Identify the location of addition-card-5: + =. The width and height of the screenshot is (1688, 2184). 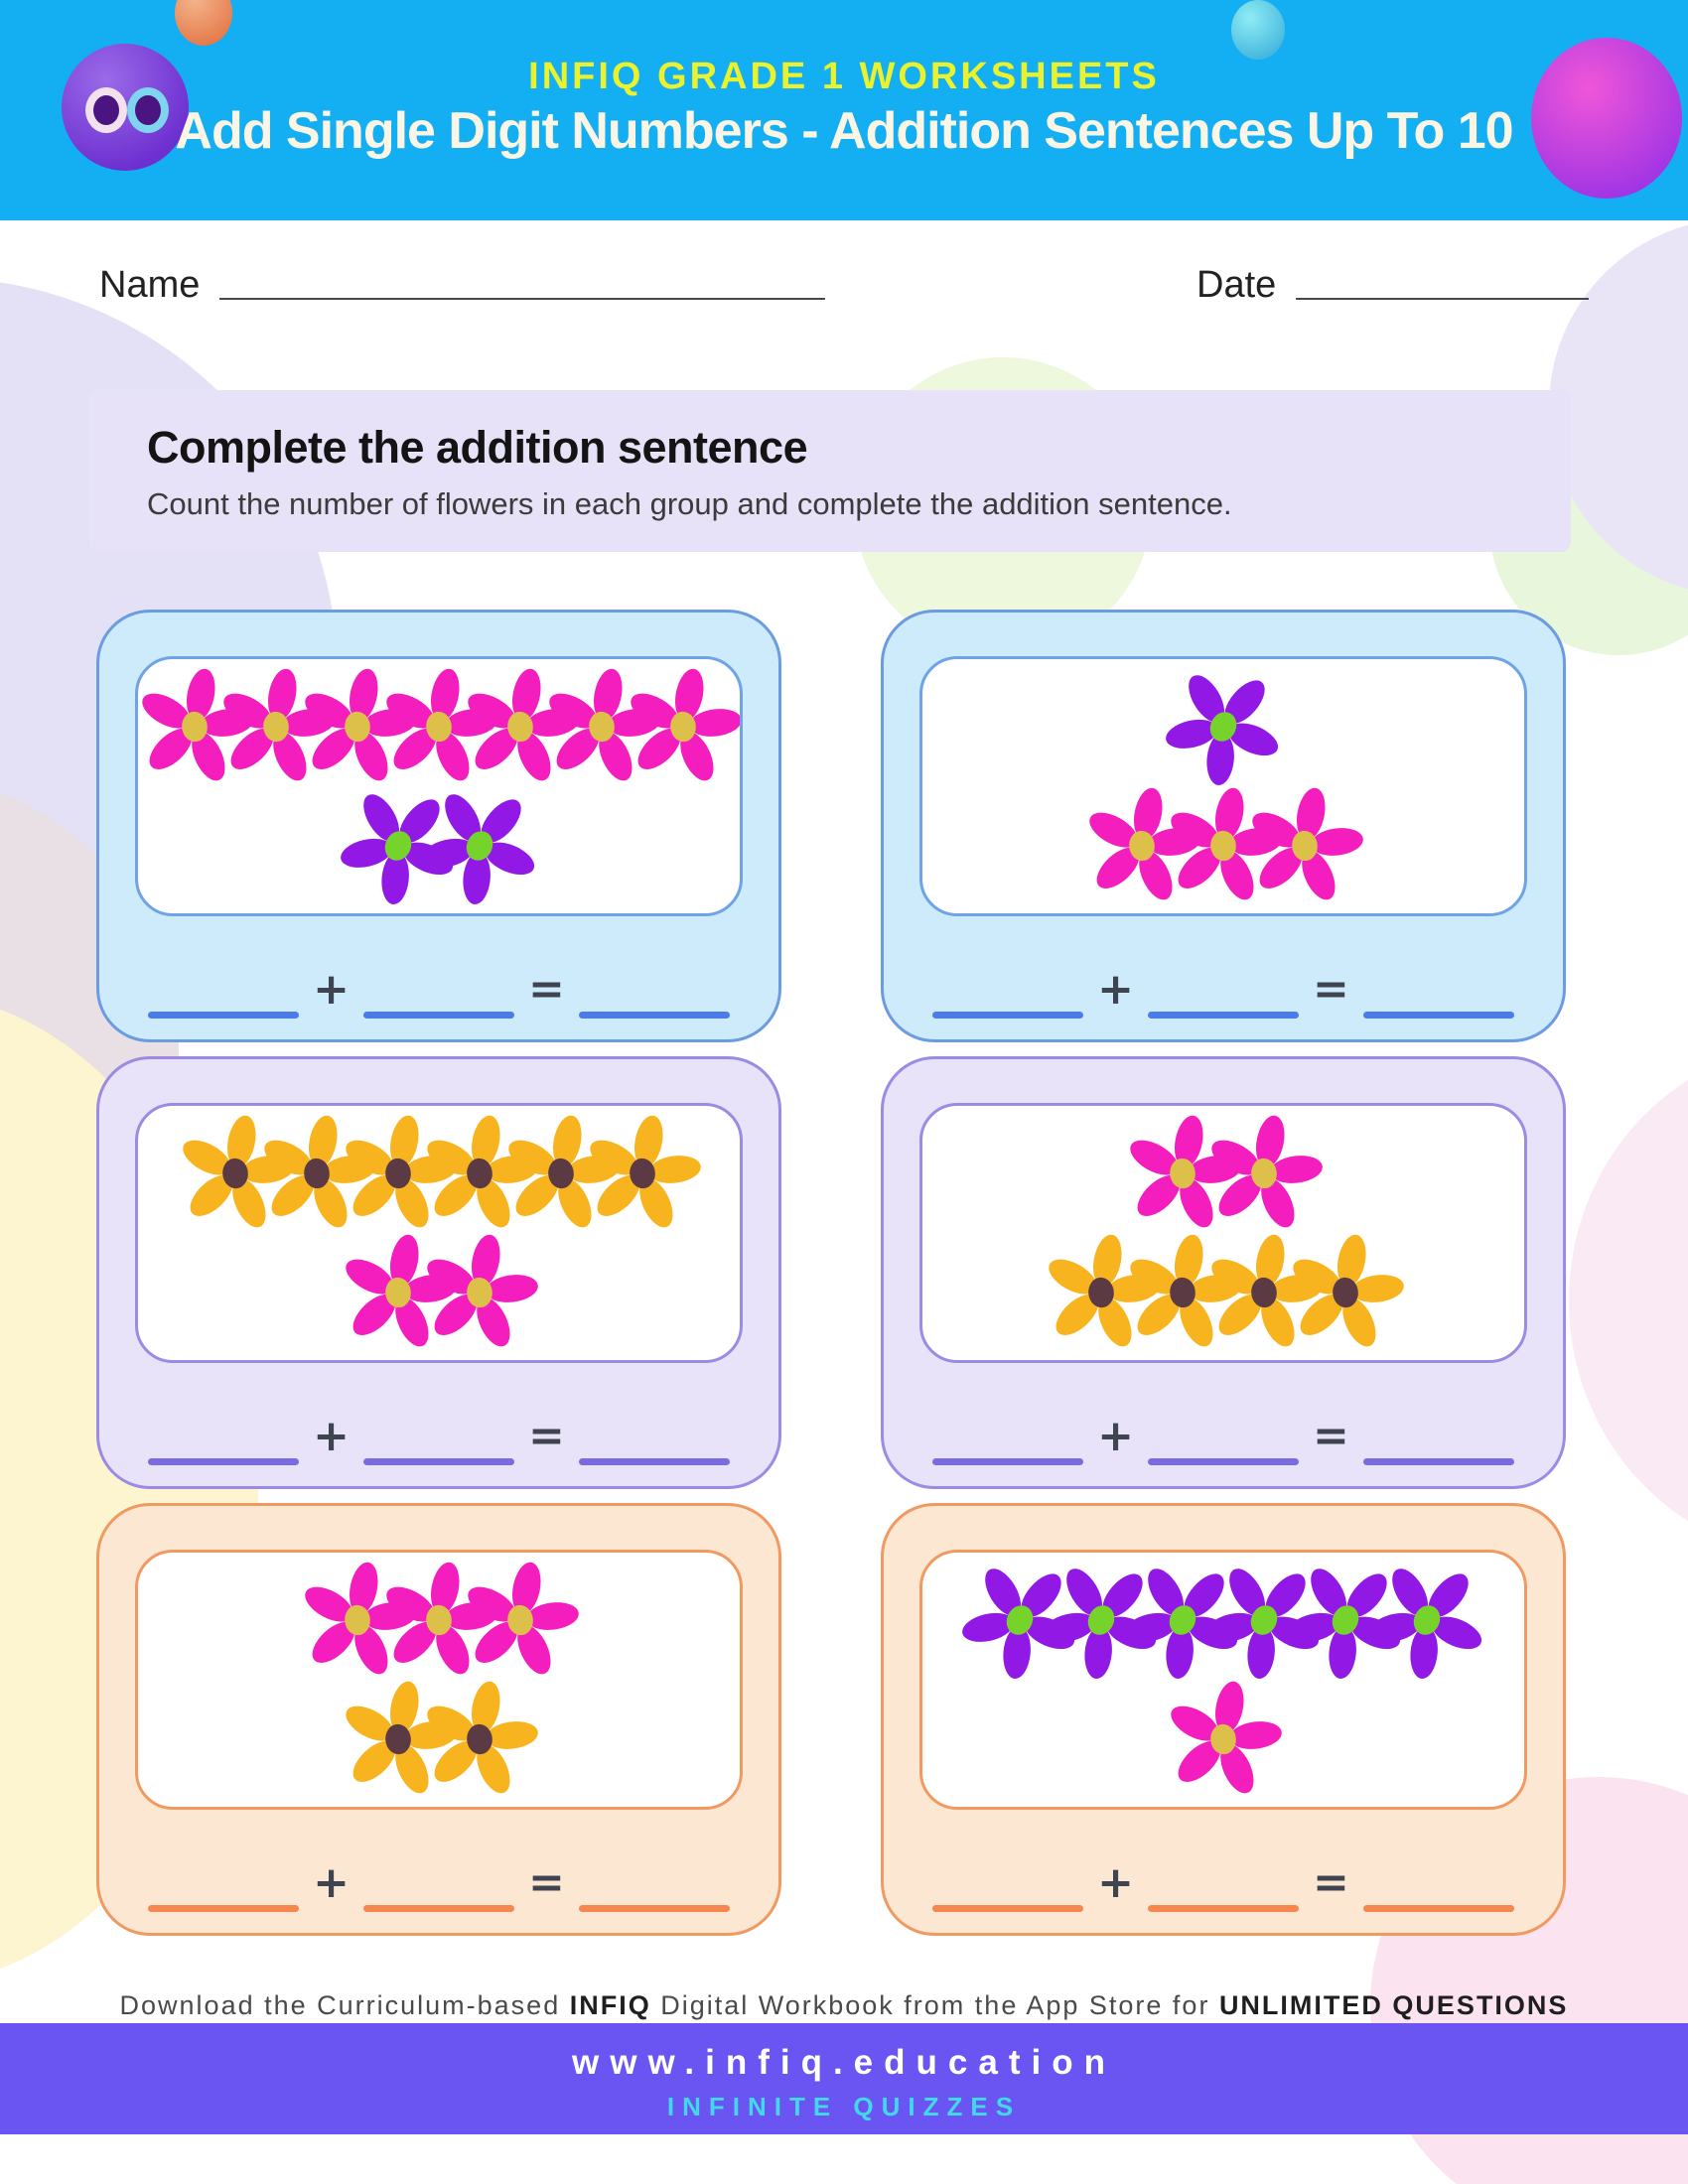
(438, 1719).